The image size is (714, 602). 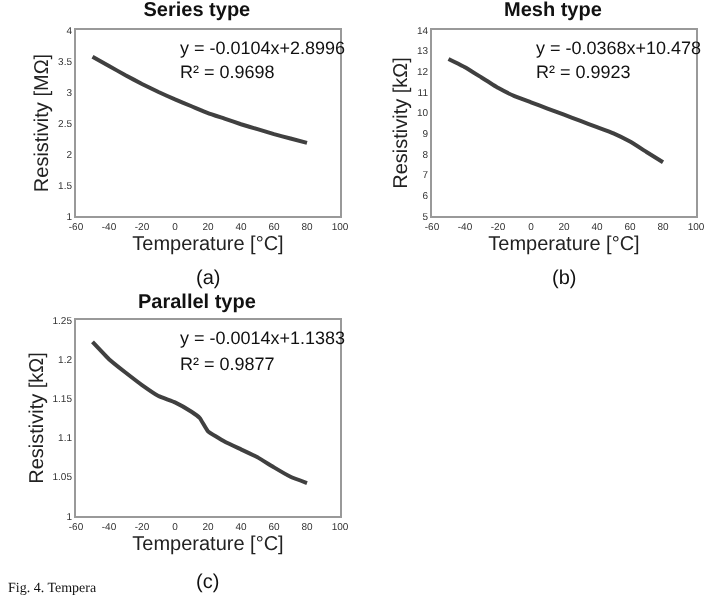 What do you see at coordinates (583, 72) in the screenshot?
I see `annotation: R² = 0.9923` at bounding box center [583, 72].